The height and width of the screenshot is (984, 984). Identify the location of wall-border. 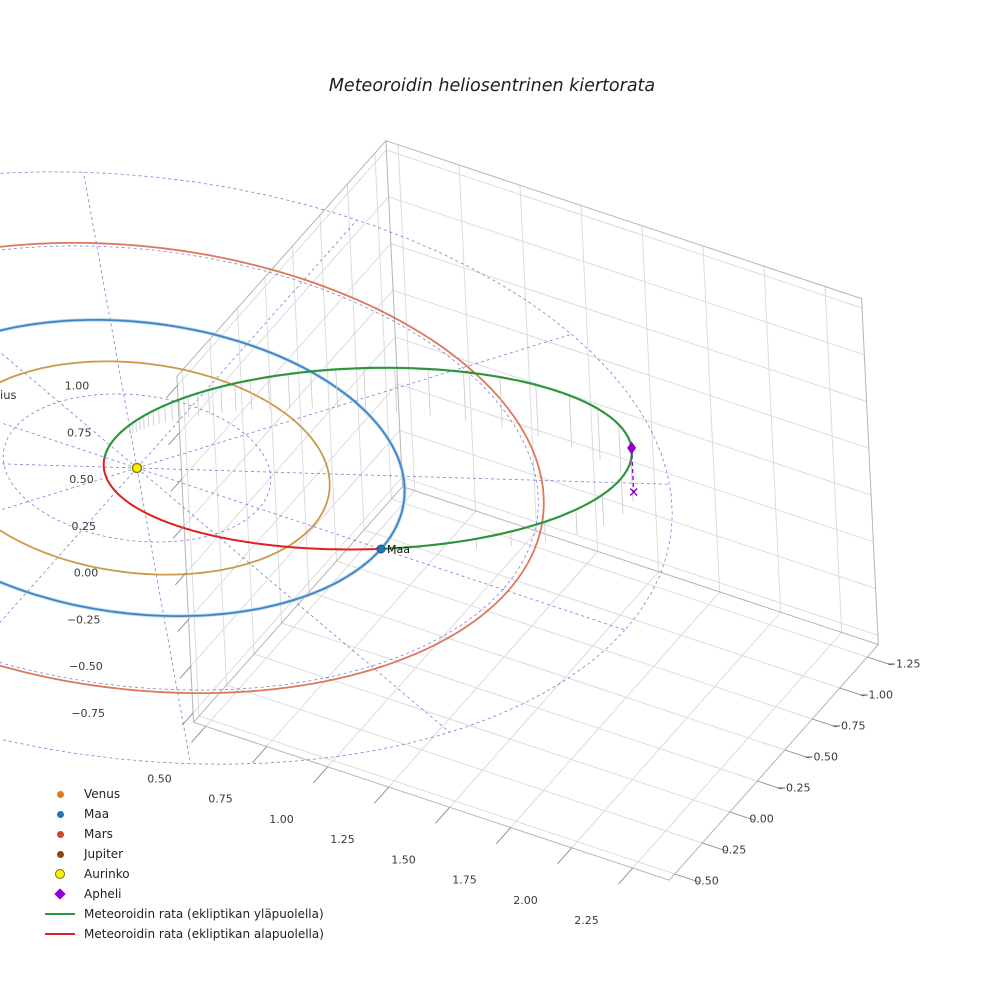
(289, 431).